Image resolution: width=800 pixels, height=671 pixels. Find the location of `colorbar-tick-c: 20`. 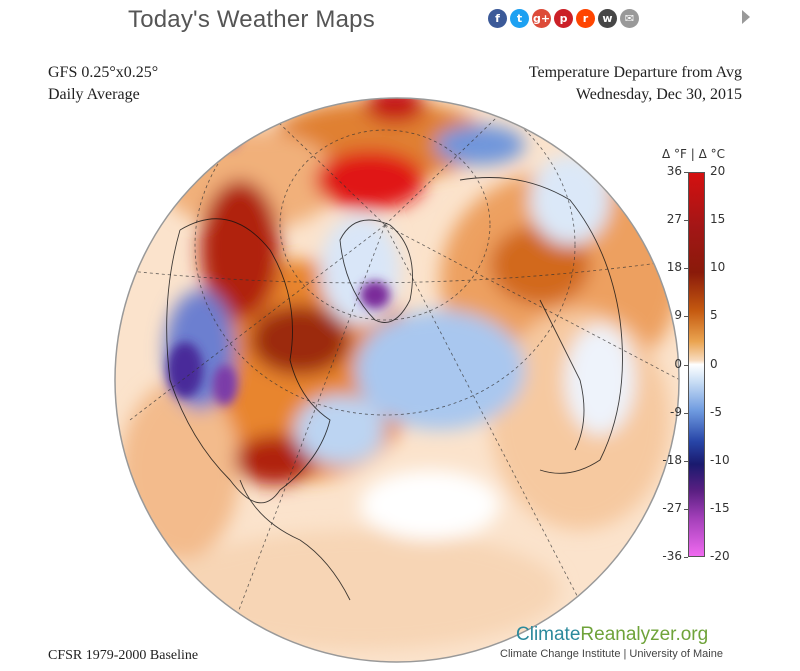

colorbar-tick-c: 20 is located at coordinates (718, 171).